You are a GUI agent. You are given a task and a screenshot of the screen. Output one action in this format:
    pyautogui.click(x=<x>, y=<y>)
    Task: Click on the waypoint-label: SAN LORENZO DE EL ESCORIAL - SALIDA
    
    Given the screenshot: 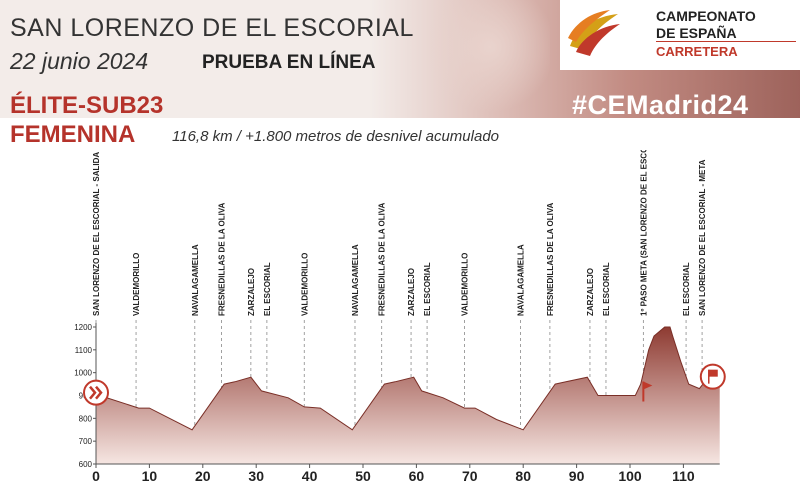 What is the action you would take?
    pyautogui.click(x=96, y=234)
    